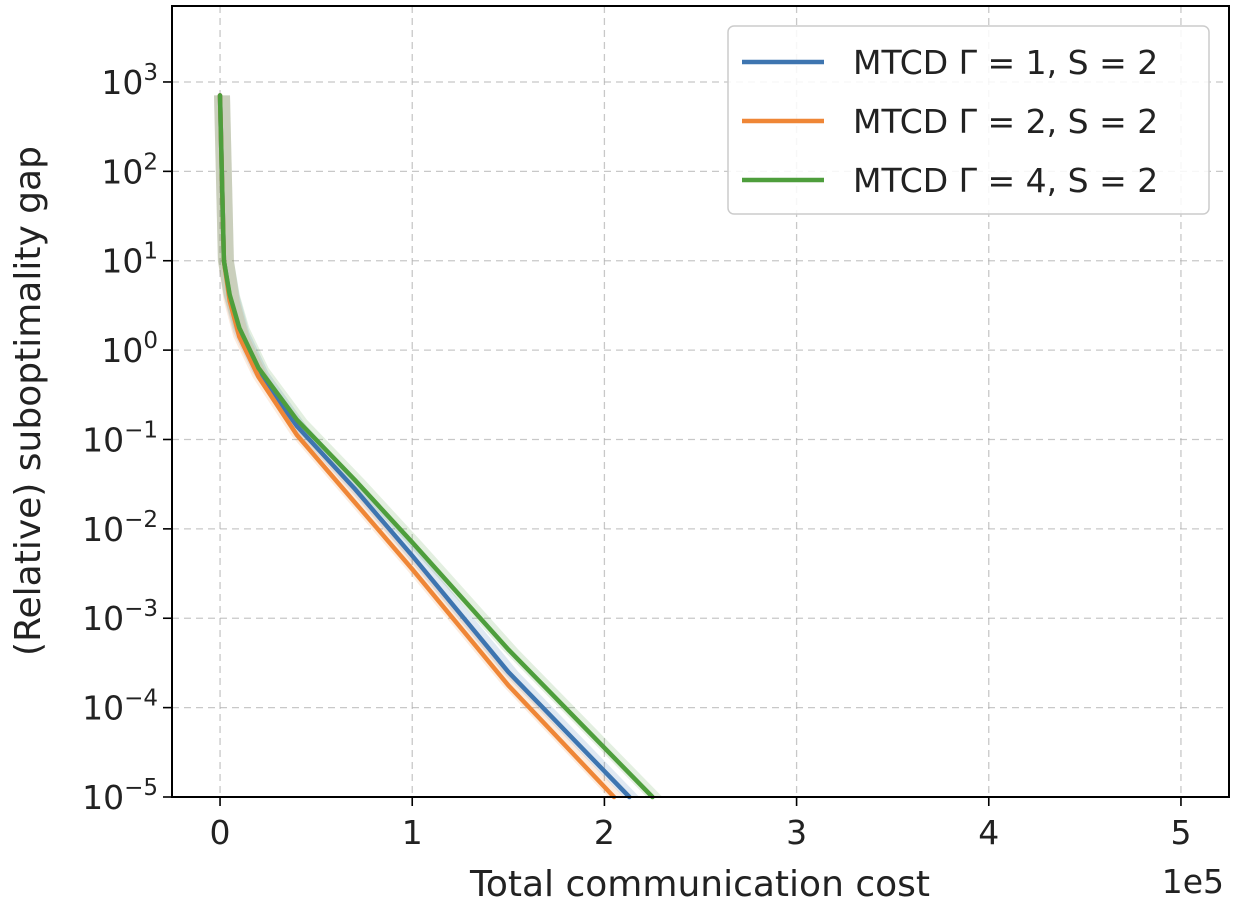  What do you see at coordinates (120, 796) in the screenshot?
I see `y-tick-label: 10⁻⁵` at bounding box center [120, 796].